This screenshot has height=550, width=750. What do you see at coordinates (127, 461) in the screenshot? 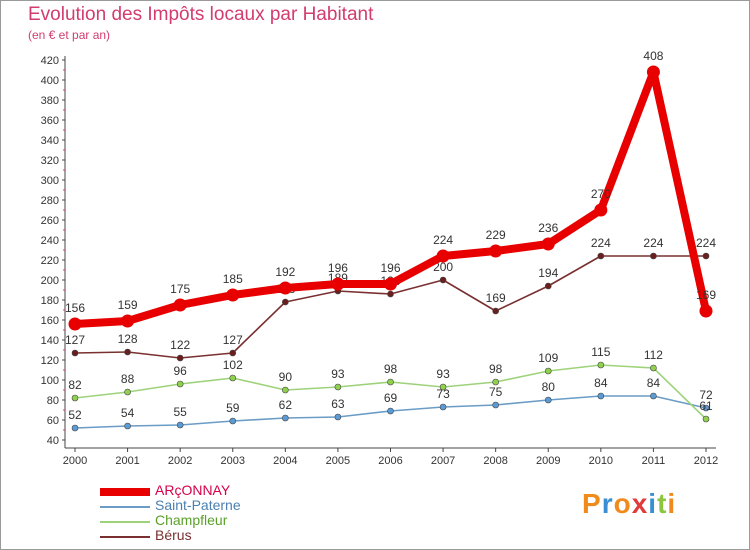
I see `x-tick-label: 2001` at bounding box center [127, 461].